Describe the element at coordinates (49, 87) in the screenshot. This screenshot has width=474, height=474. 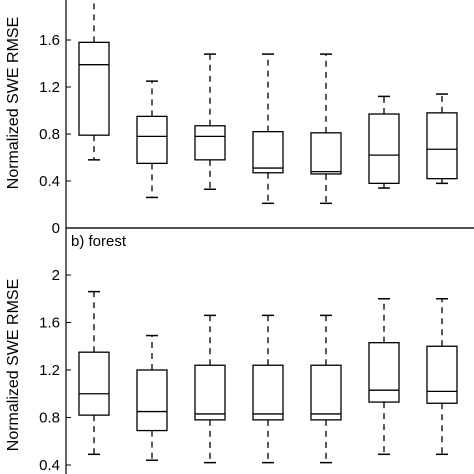
I see `top-ytick-label: 1.2` at that location.